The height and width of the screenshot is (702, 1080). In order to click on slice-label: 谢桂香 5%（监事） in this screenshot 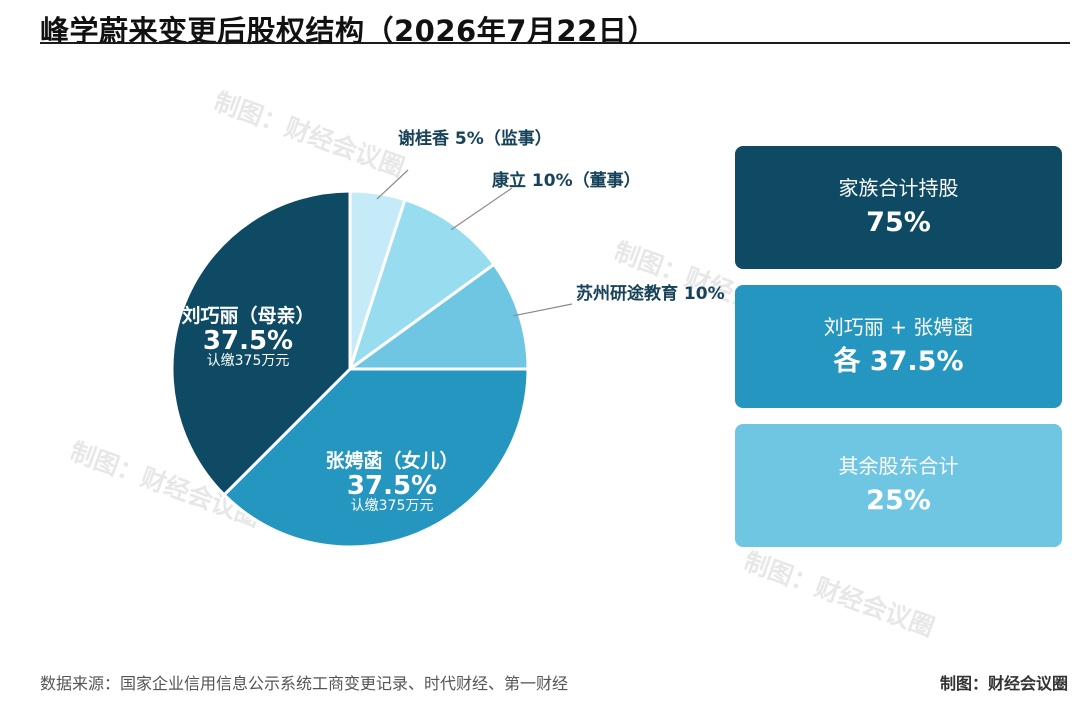, I will do `click(475, 138)`.